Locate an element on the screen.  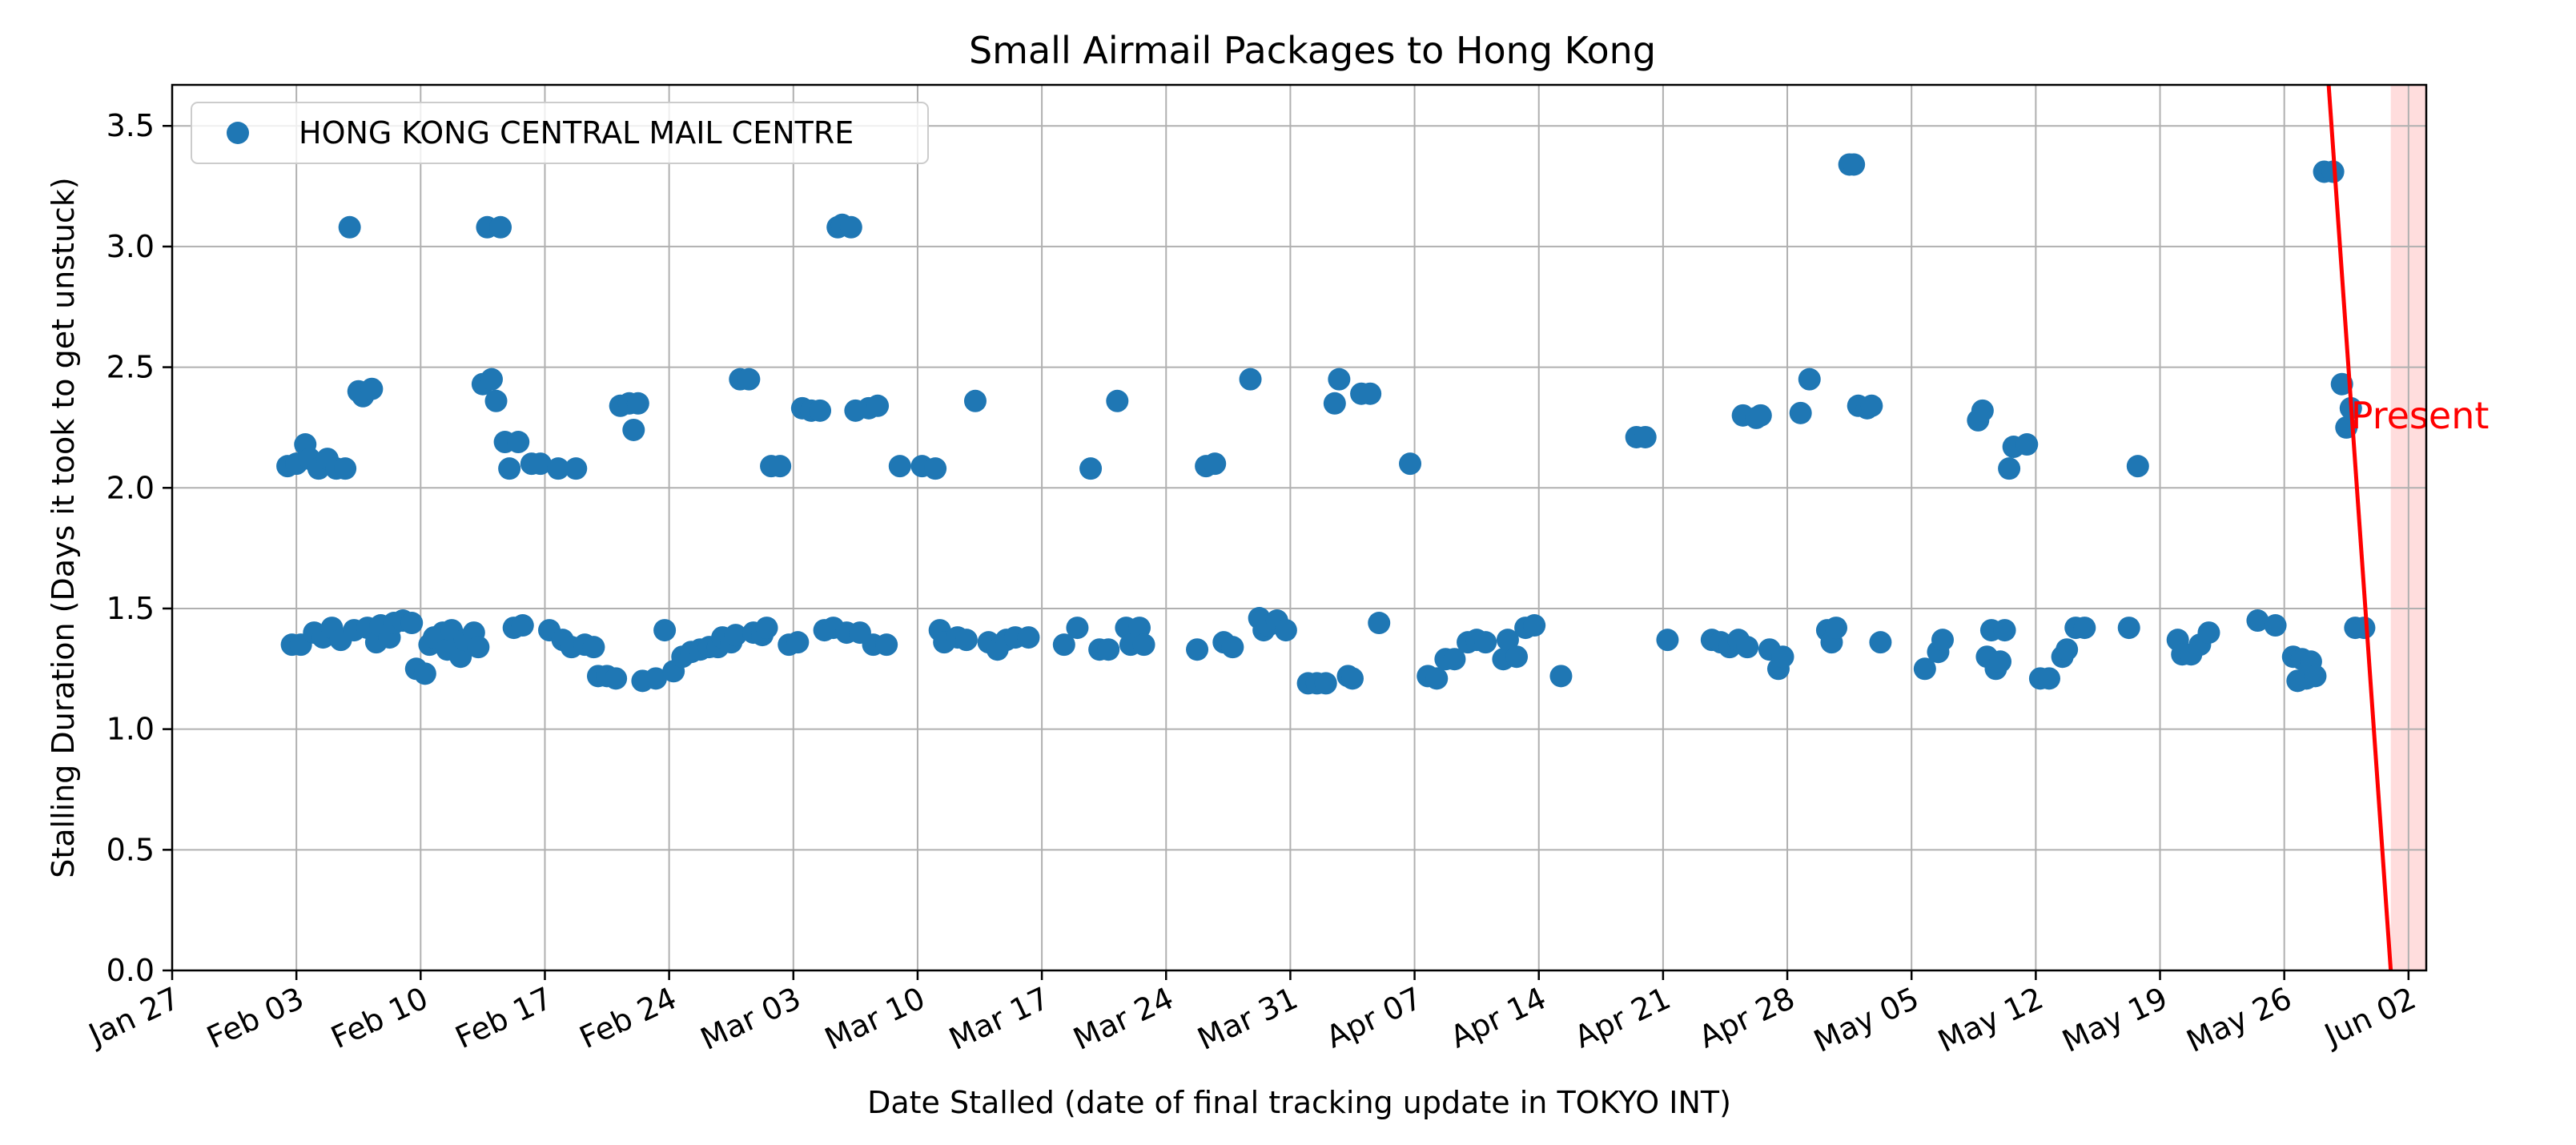
y-tick-label: 0.5 is located at coordinates (130, 850).